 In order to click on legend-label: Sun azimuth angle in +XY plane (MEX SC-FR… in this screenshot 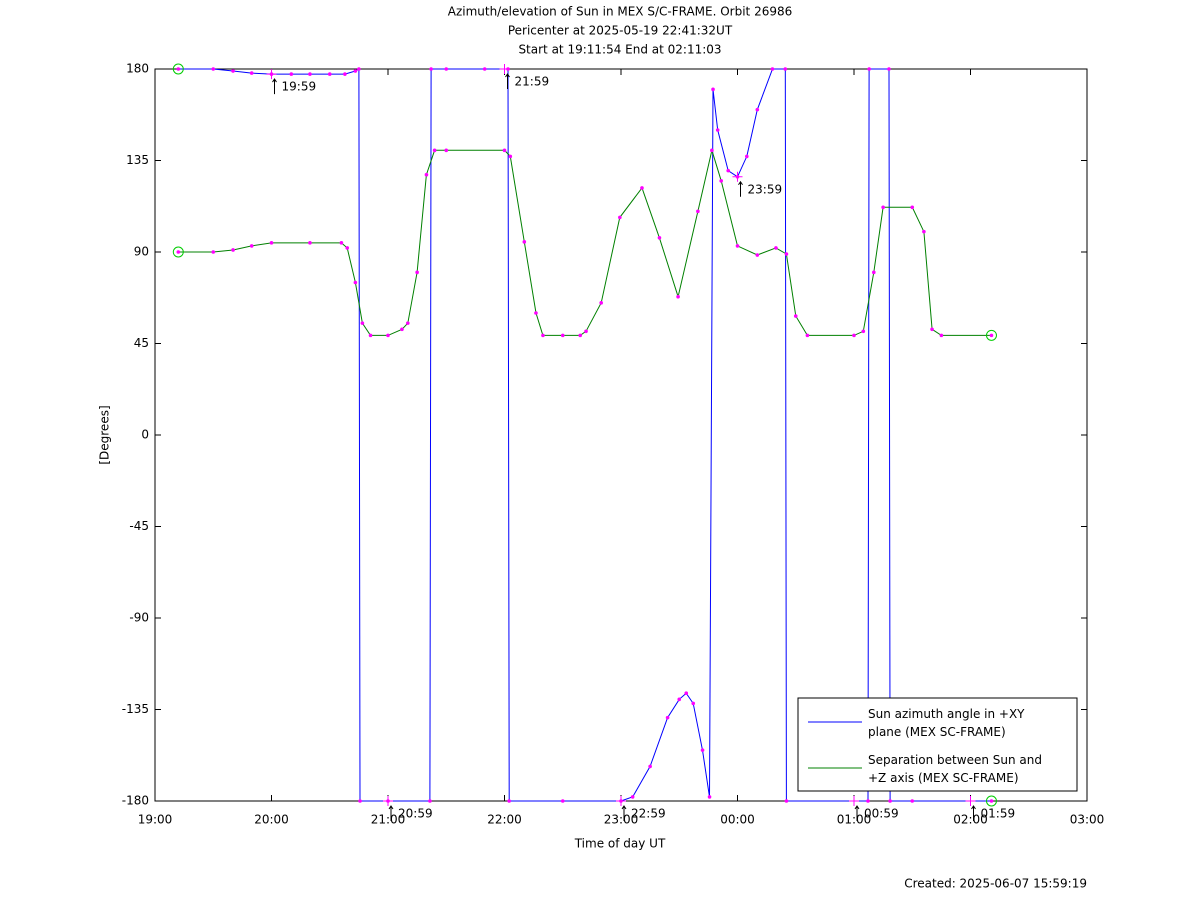, I will do `click(946, 723)`.